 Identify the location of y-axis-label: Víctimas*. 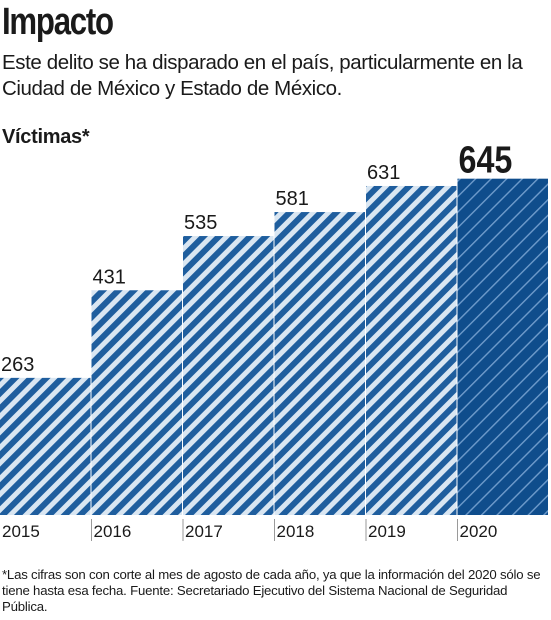
(46, 137).